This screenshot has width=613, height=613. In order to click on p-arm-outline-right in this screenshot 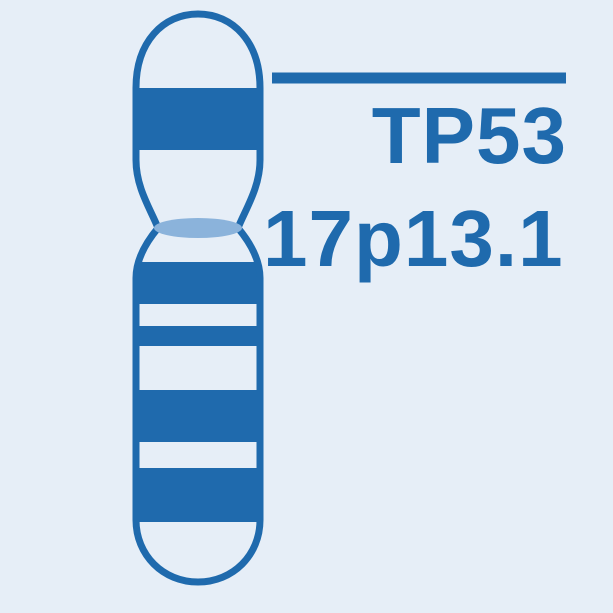, I will do `click(198, 120)`.